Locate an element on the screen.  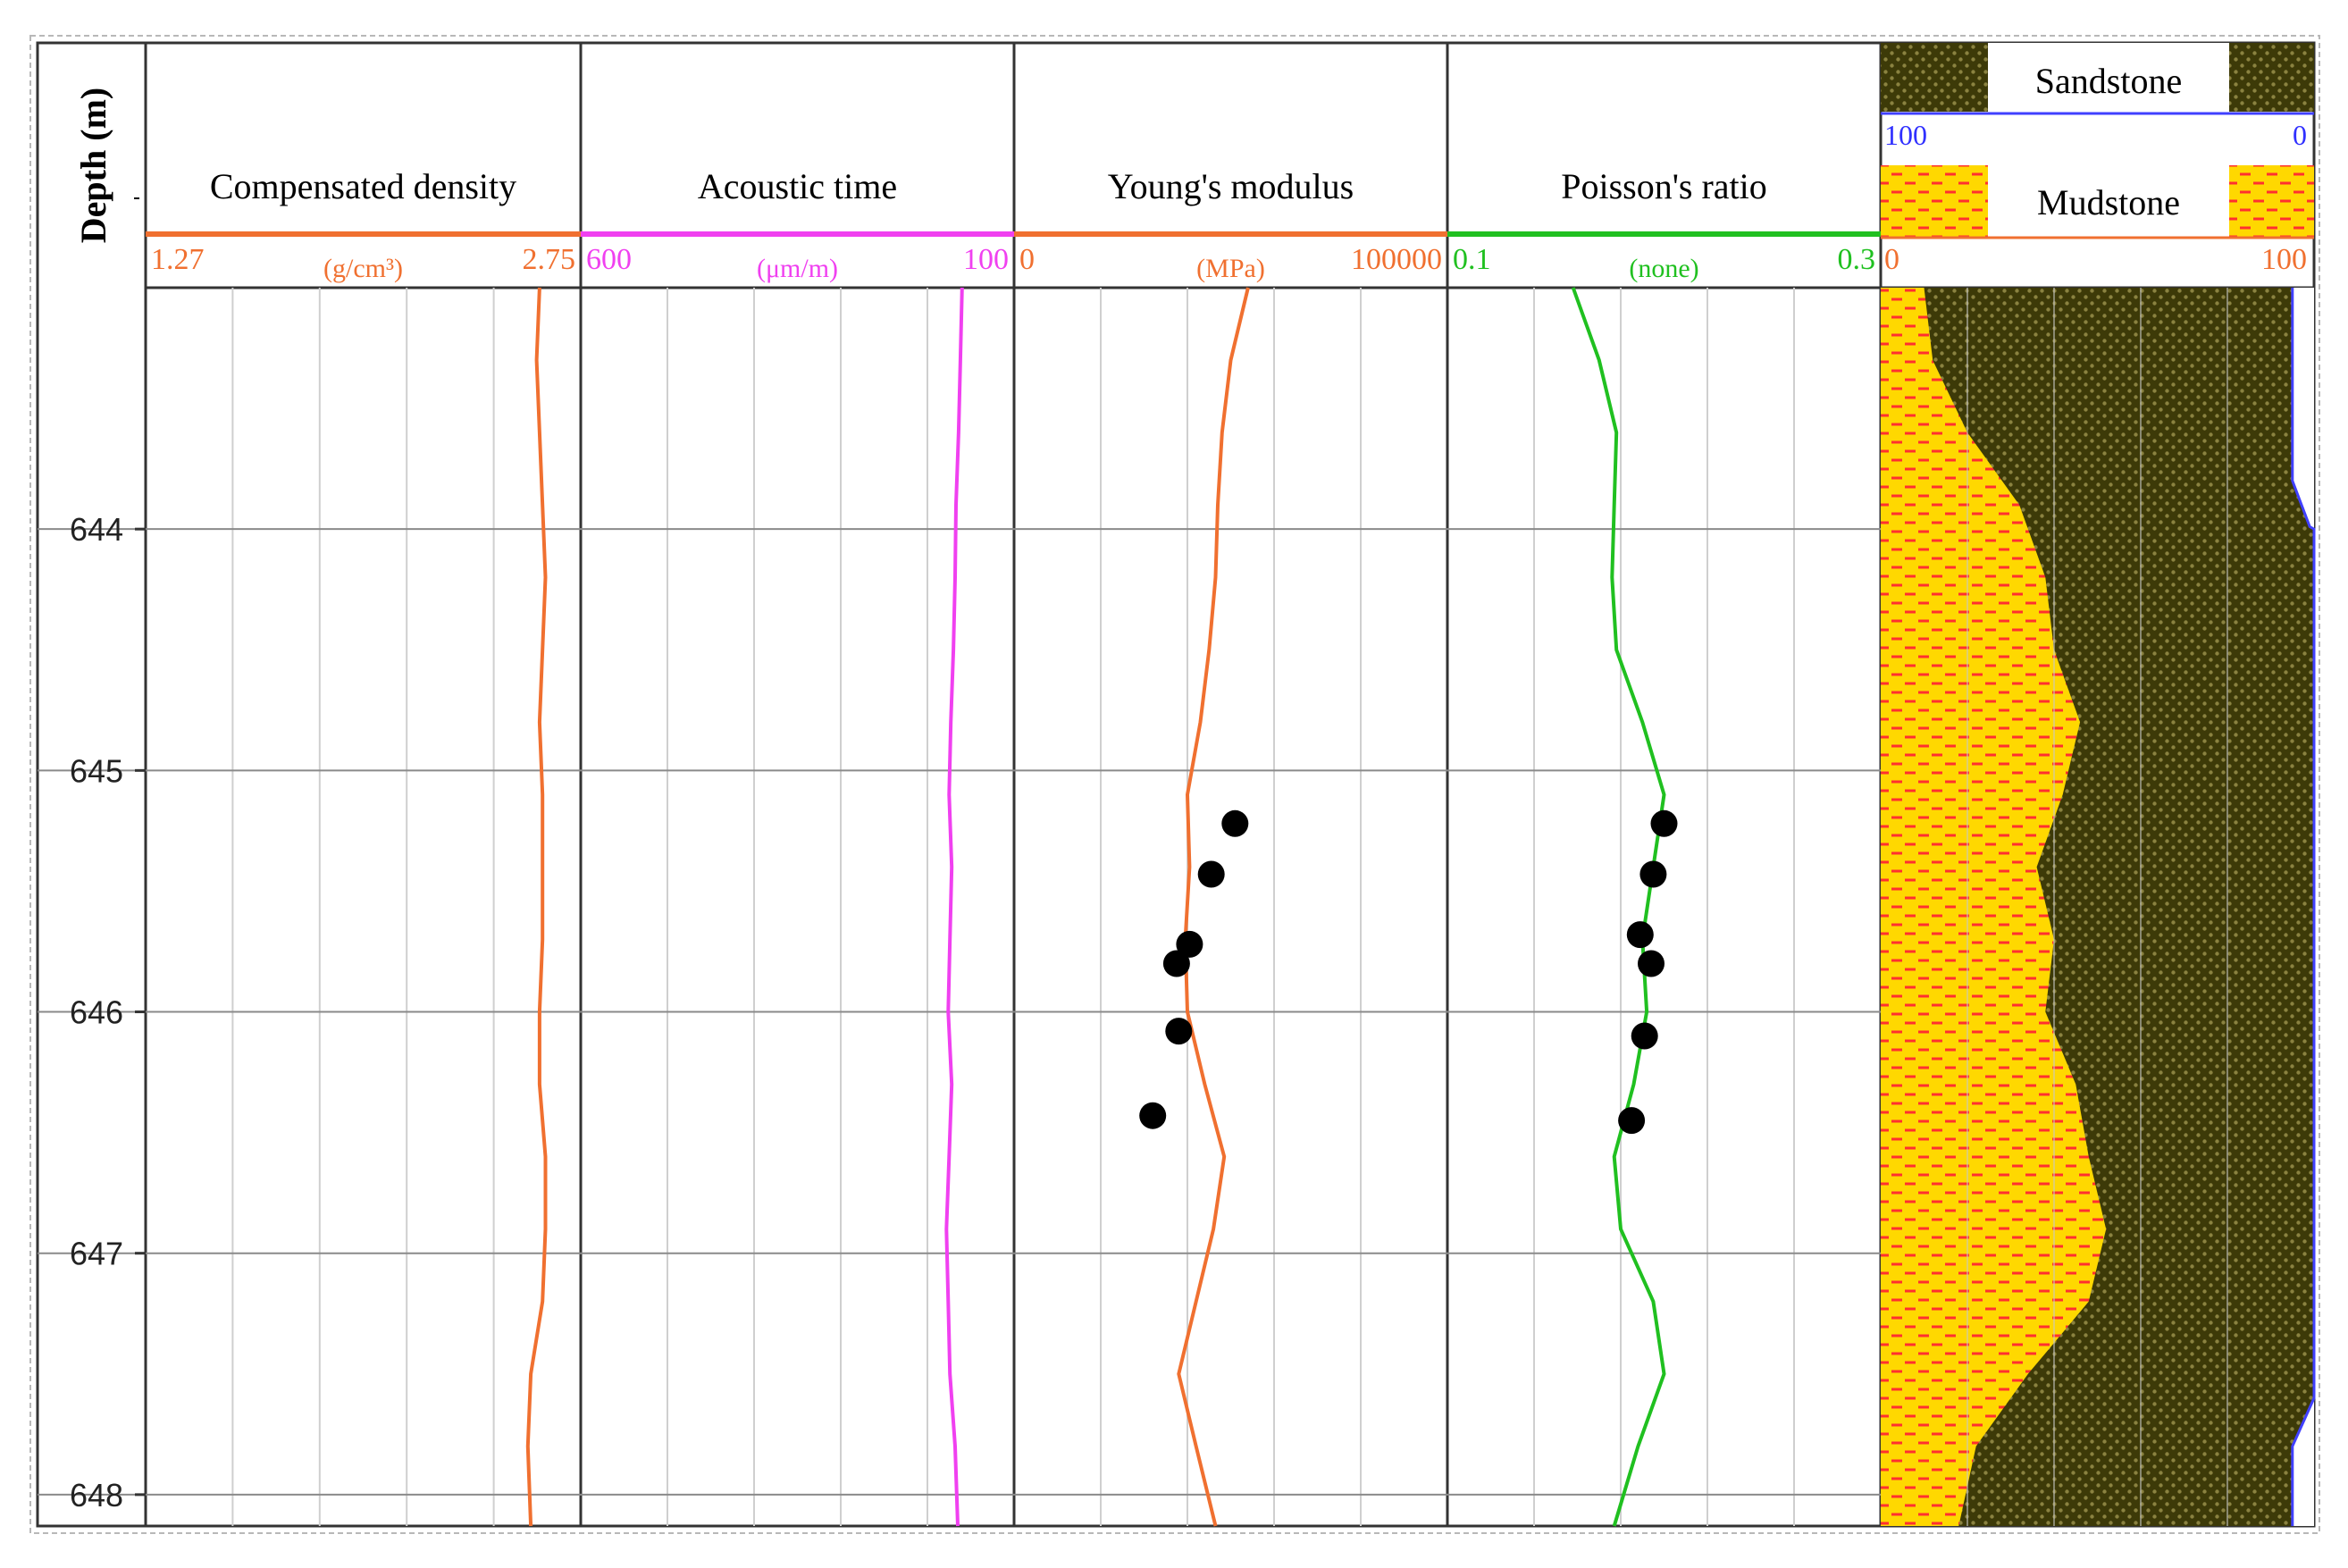
scale-unit-acoustic: (μm/m) is located at coordinates (797, 268).